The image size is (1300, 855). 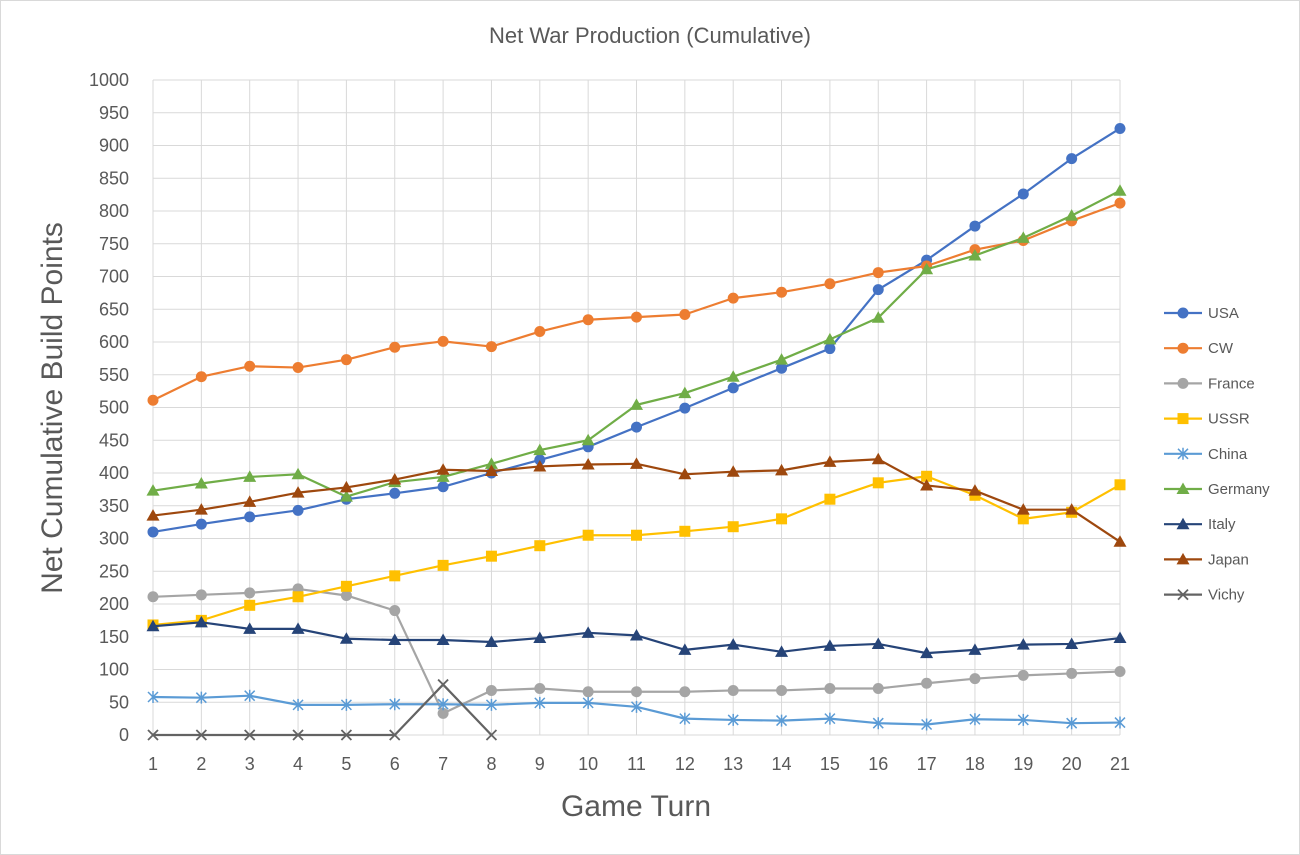 What do you see at coordinates (685, 764) in the screenshot?
I see `x-tick-label: 12` at bounding box center [685, 764].